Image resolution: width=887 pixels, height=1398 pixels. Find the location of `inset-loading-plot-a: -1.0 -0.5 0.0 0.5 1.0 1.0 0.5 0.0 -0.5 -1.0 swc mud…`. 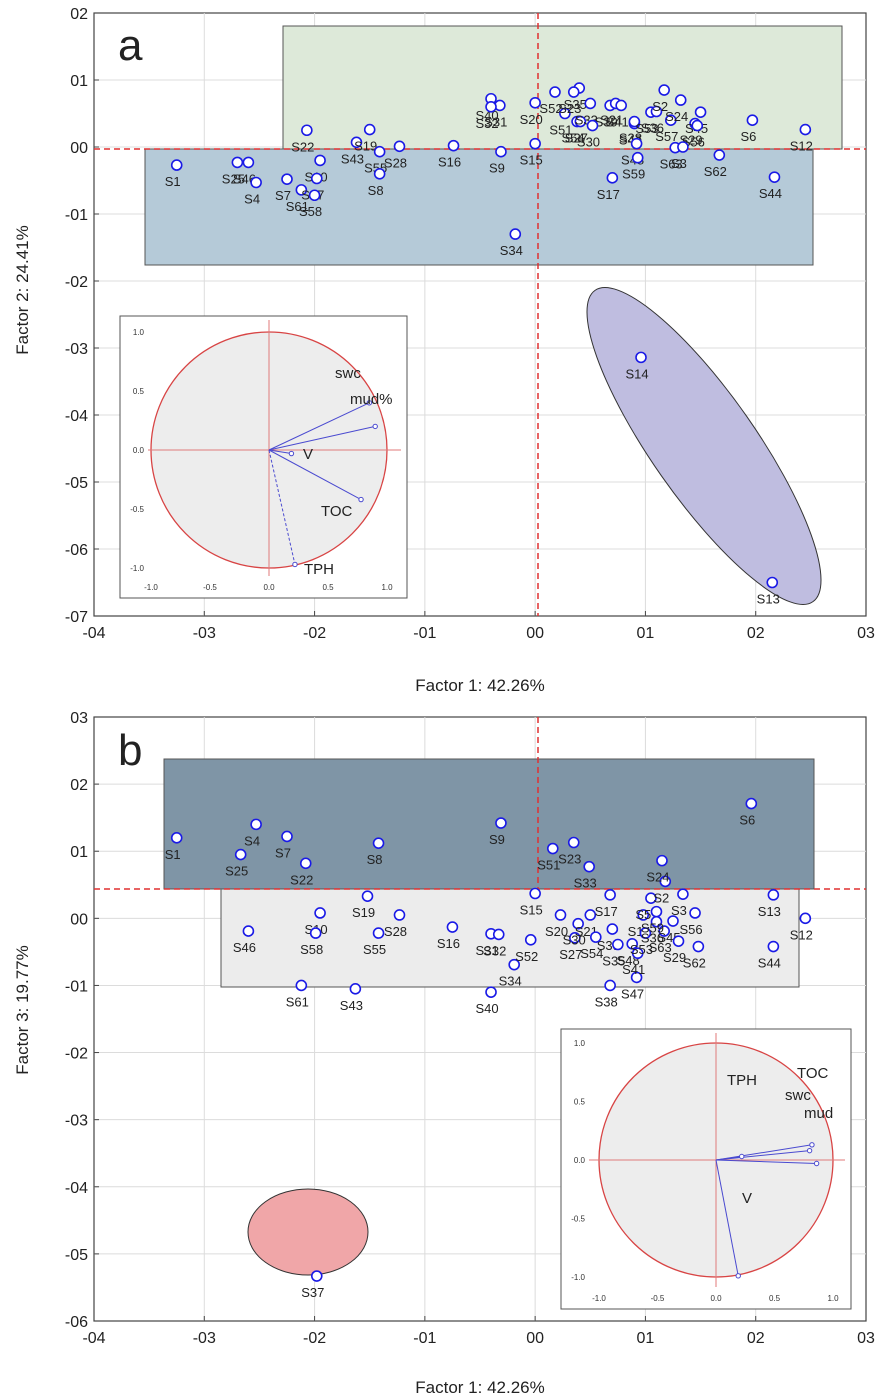

inset-loading-plot-a: -1.0 -0.5 0.0 0.5 1.0 1.0 0.5 0.0 -0.5 -1.0 swc mud… is located at coordinates (263, 457).